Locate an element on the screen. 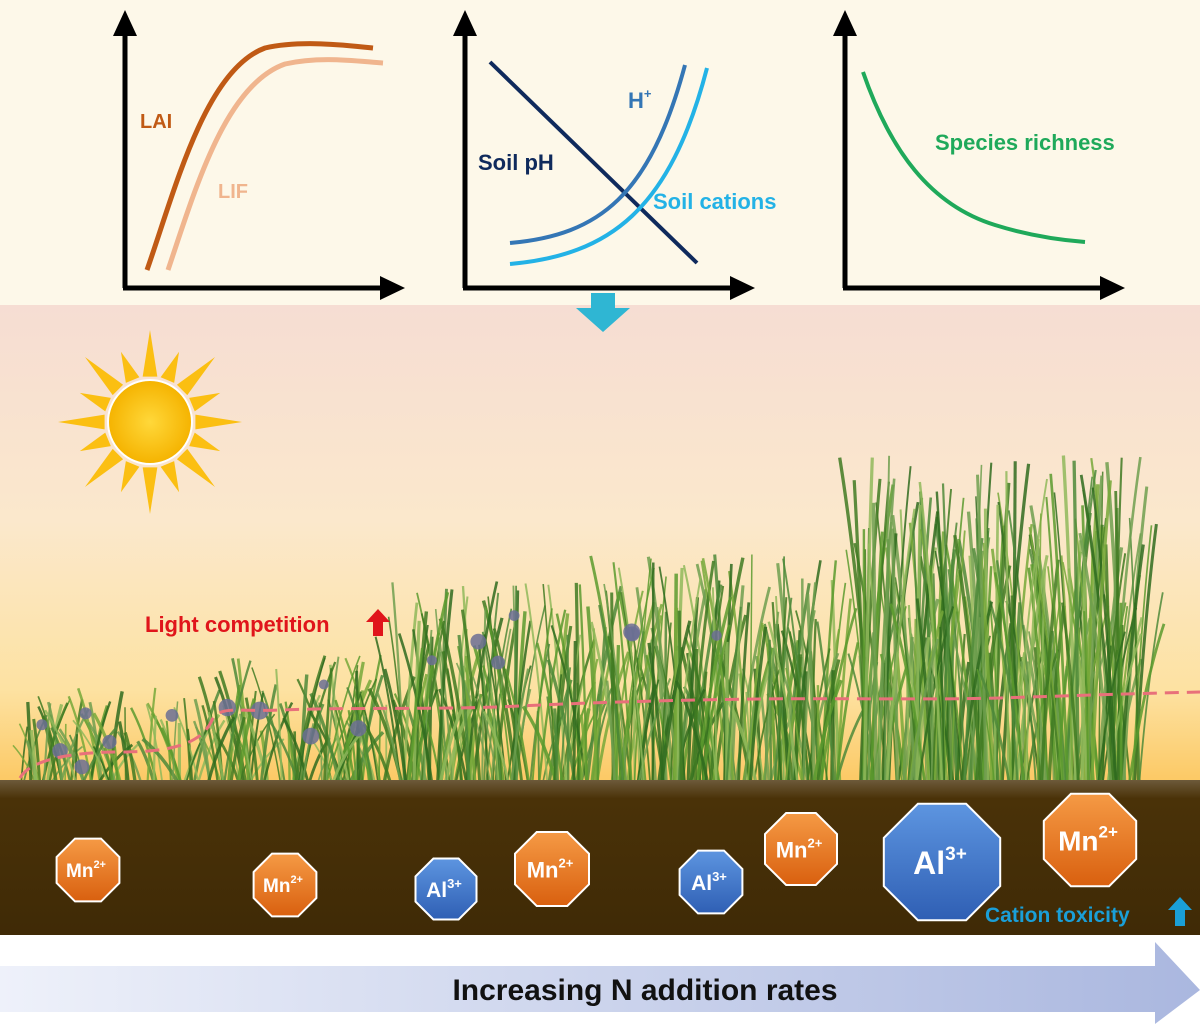  n-addition-arrow: Increasing N addition rates is located at coordinates (600, 983).